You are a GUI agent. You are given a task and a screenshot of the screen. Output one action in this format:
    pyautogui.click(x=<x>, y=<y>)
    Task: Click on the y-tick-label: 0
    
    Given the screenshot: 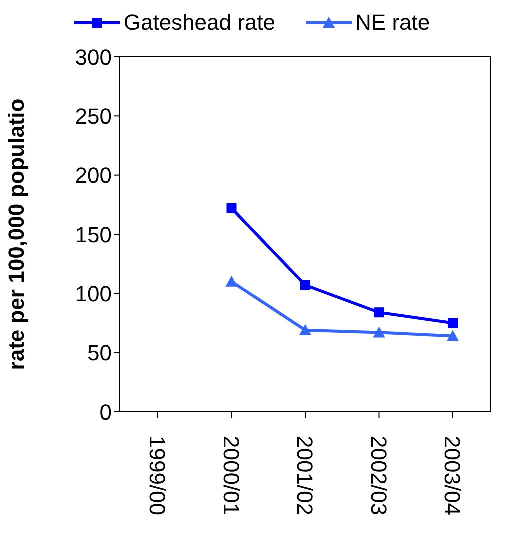 What is the action you would take?
    pyautogui.click(x=106, y=412)
    